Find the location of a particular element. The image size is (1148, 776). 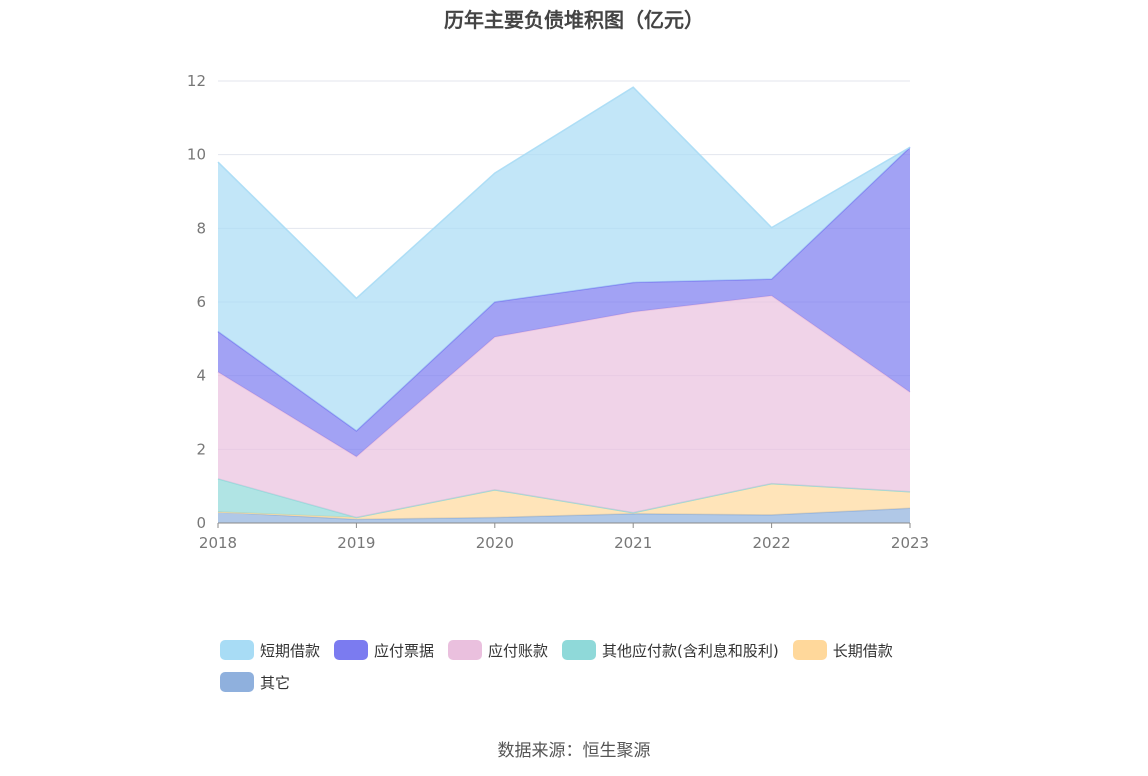

x-tick-label: 2022 is located at coordinates (772, 543).